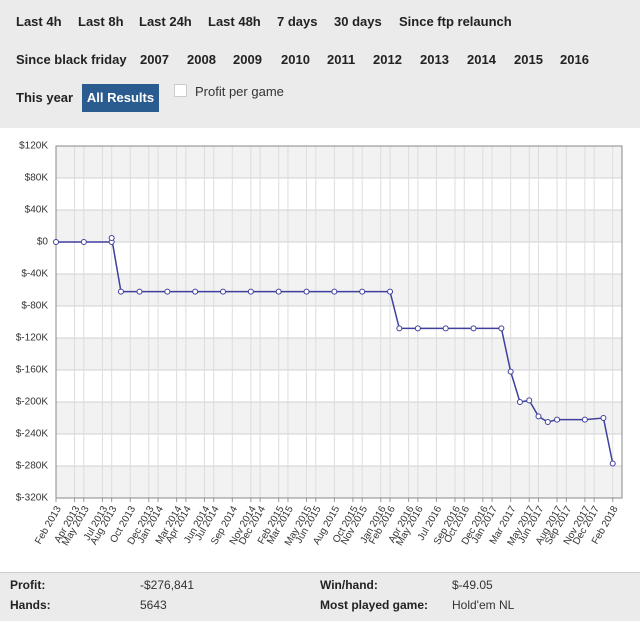  Describe the element at coordinates (574, 59) in the screenshot. I see `filter: 2016` at that location.